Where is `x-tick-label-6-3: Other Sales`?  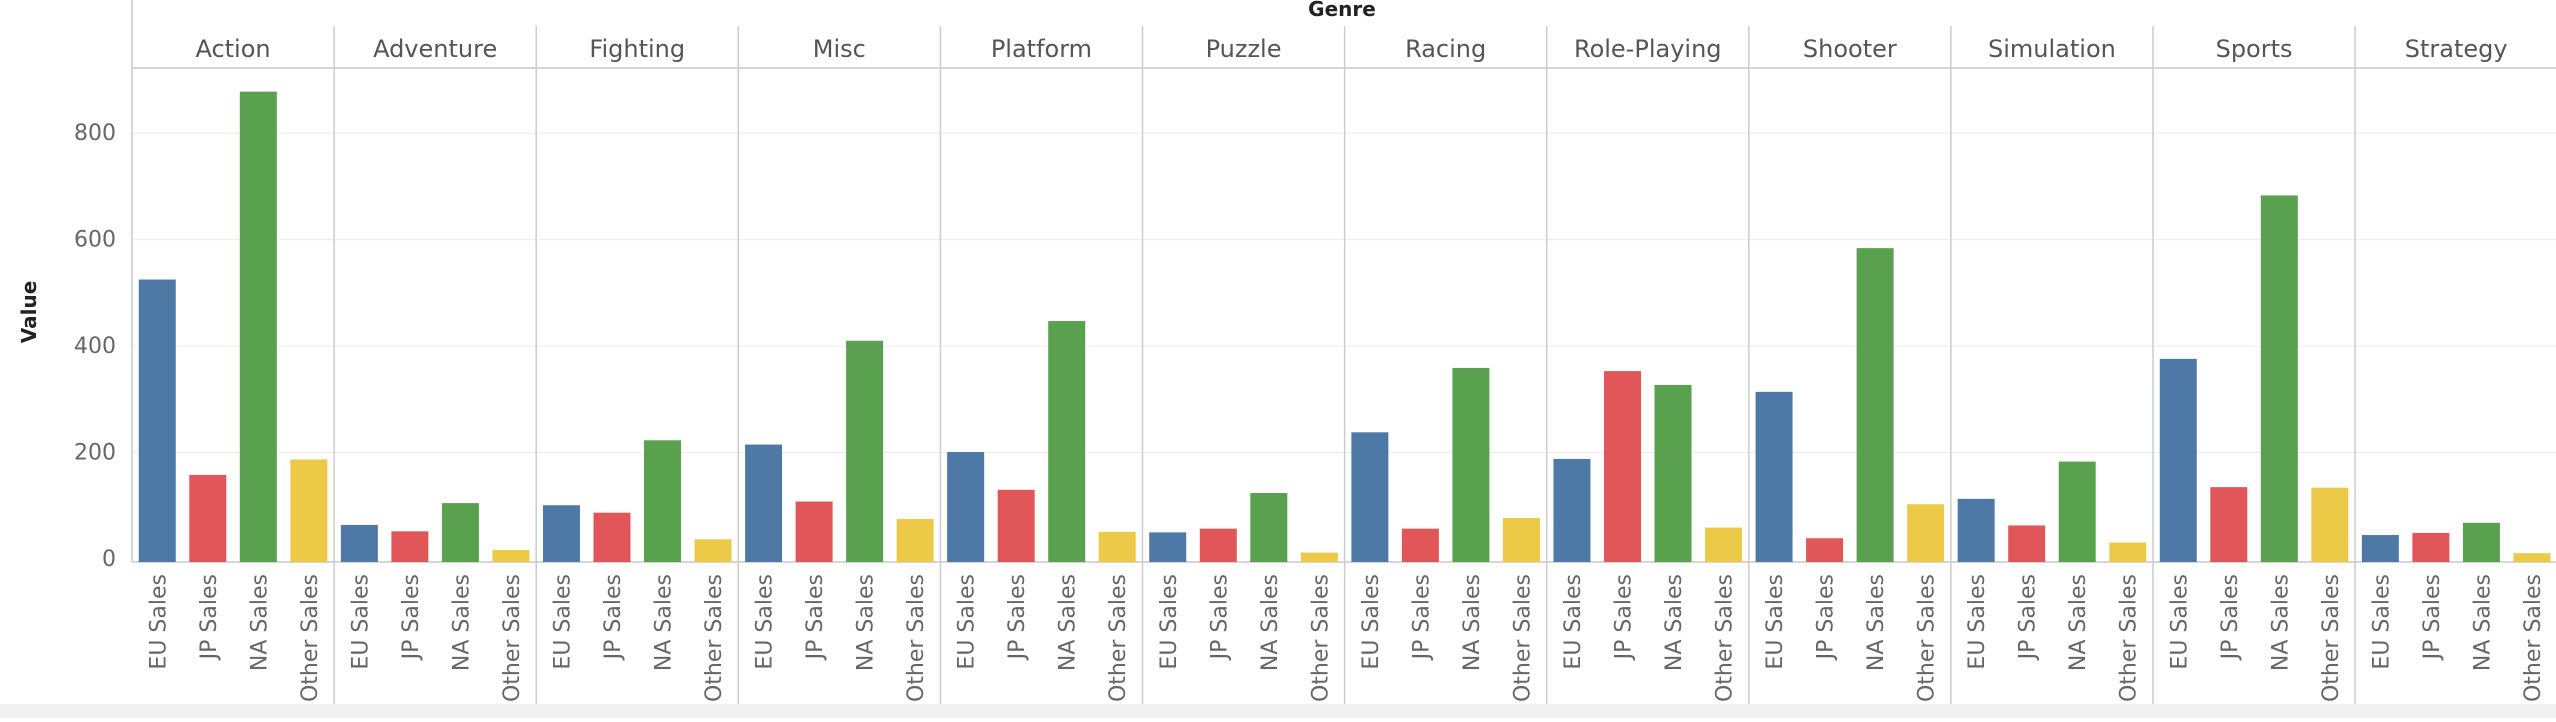
x-tick-label-6-3: Other Sales is located at coordinates (1522, 638).